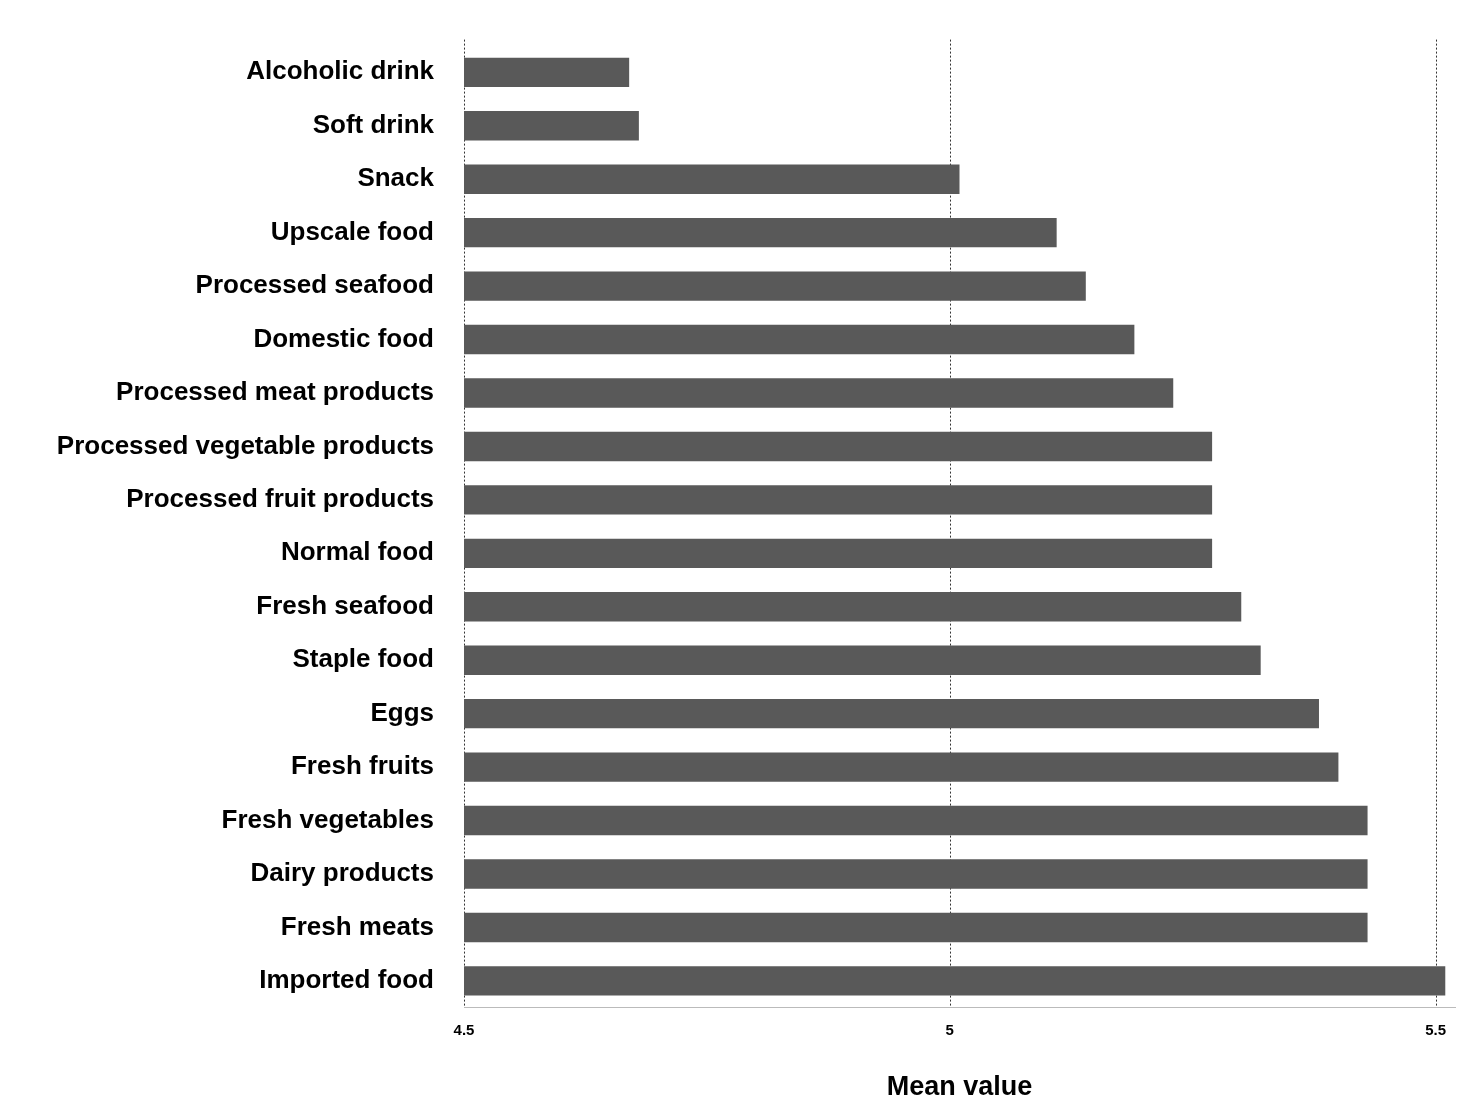 This screenshot has width=1467, height=1116. I want to click on x-axis-title: Mean value, so click(959, 1086).